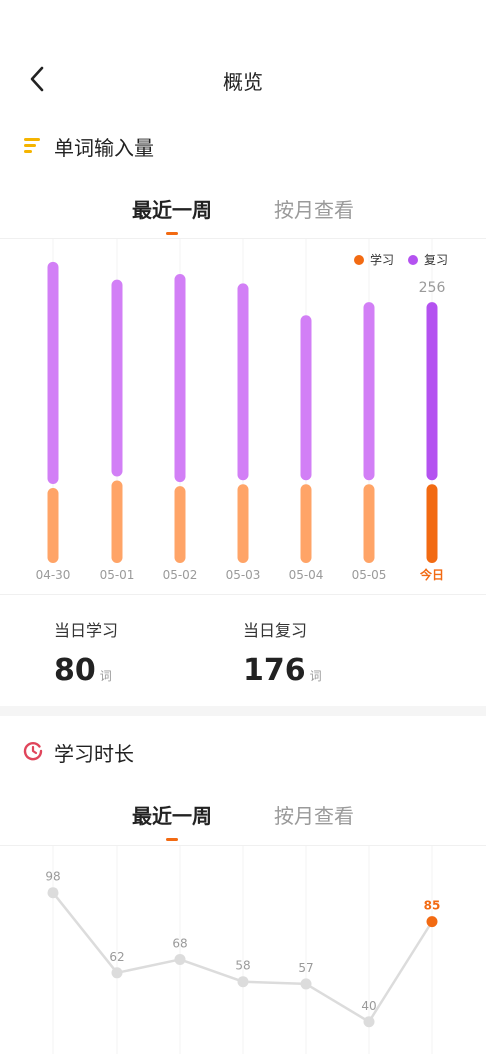 The width and height of the screenshot is (486, 1058). Describe the element at coordinates (369, 575) in the screenshot. I see `x-tick-label: 05-05` at that location.